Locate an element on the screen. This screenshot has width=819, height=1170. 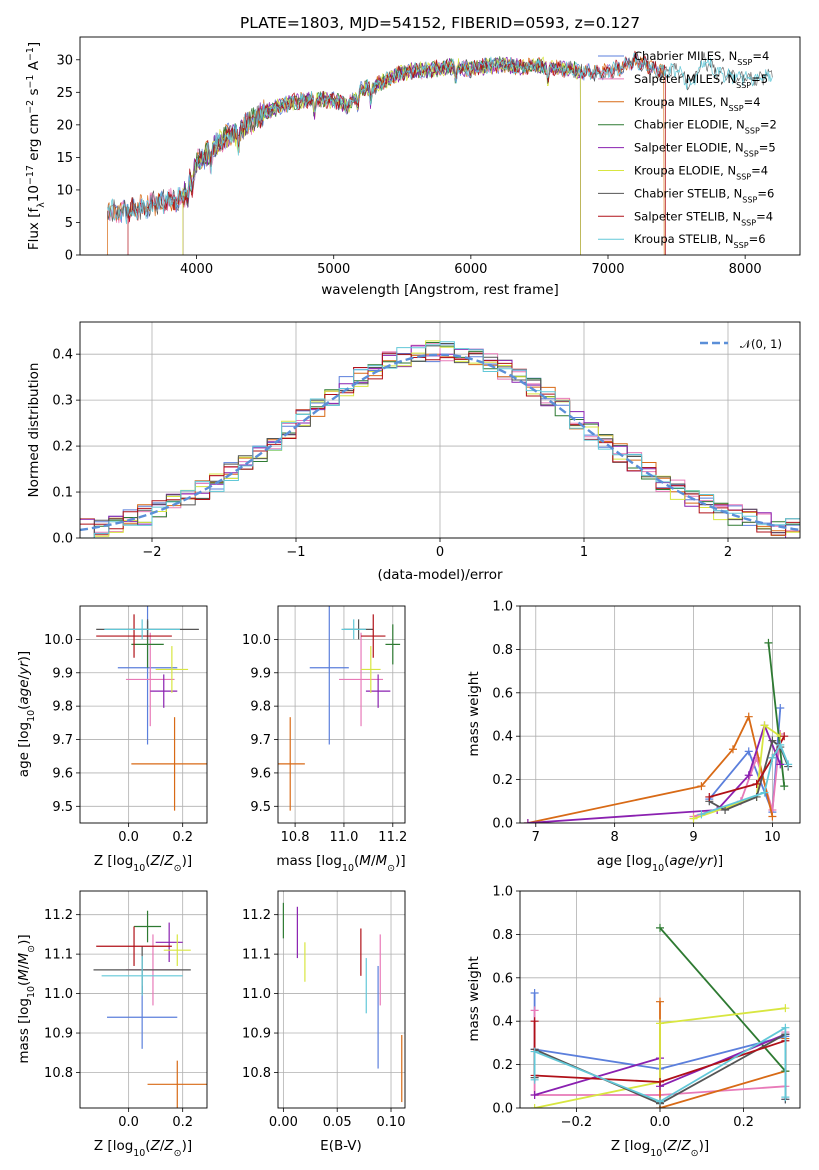
weight-age-ytick-label: 0.0 is located at coordinates (502, 824).